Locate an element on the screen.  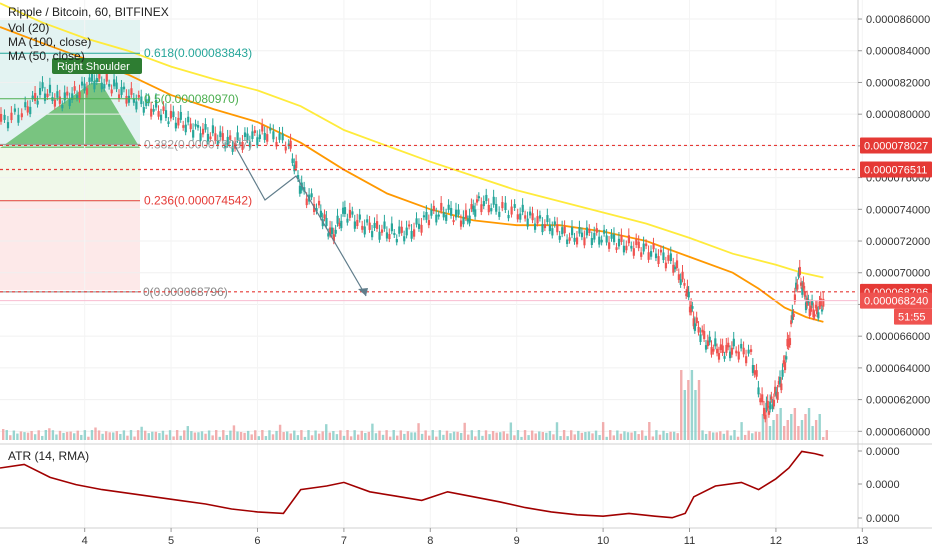
x-tick-label: 9 is located at coordinates (517, 541).